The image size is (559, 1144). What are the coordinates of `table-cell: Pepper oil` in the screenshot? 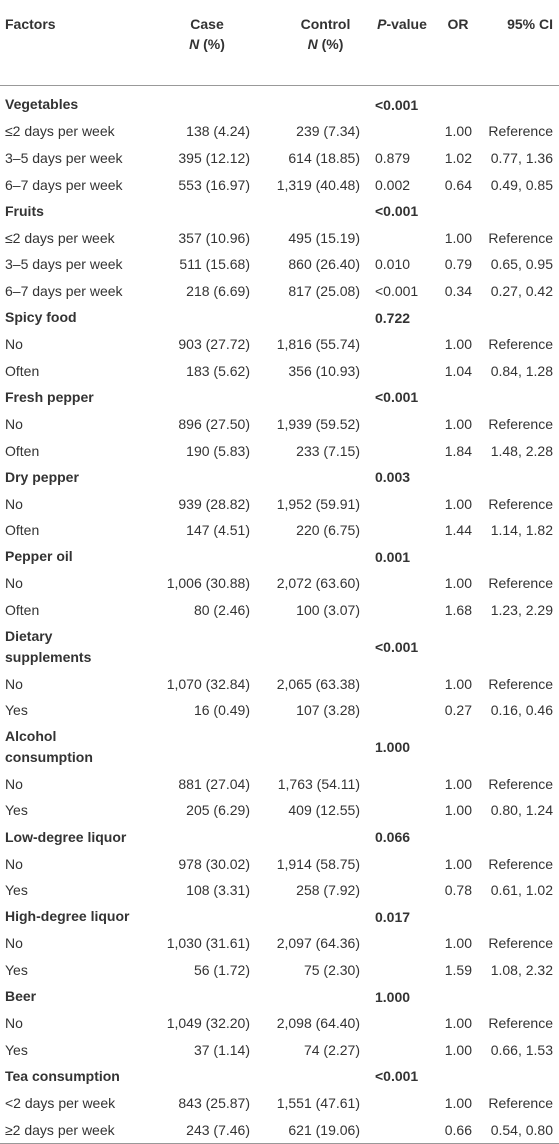 It's located at (79, 557).